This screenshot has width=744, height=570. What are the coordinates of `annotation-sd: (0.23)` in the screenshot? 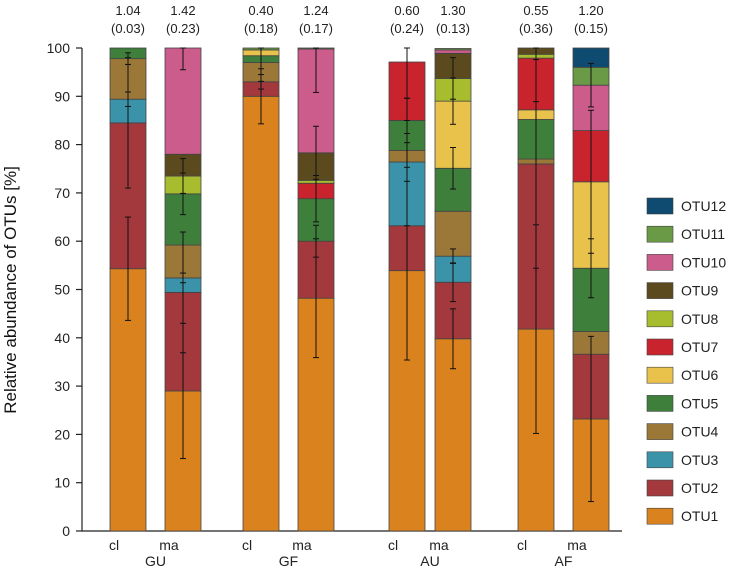 It's located at (183, 28).